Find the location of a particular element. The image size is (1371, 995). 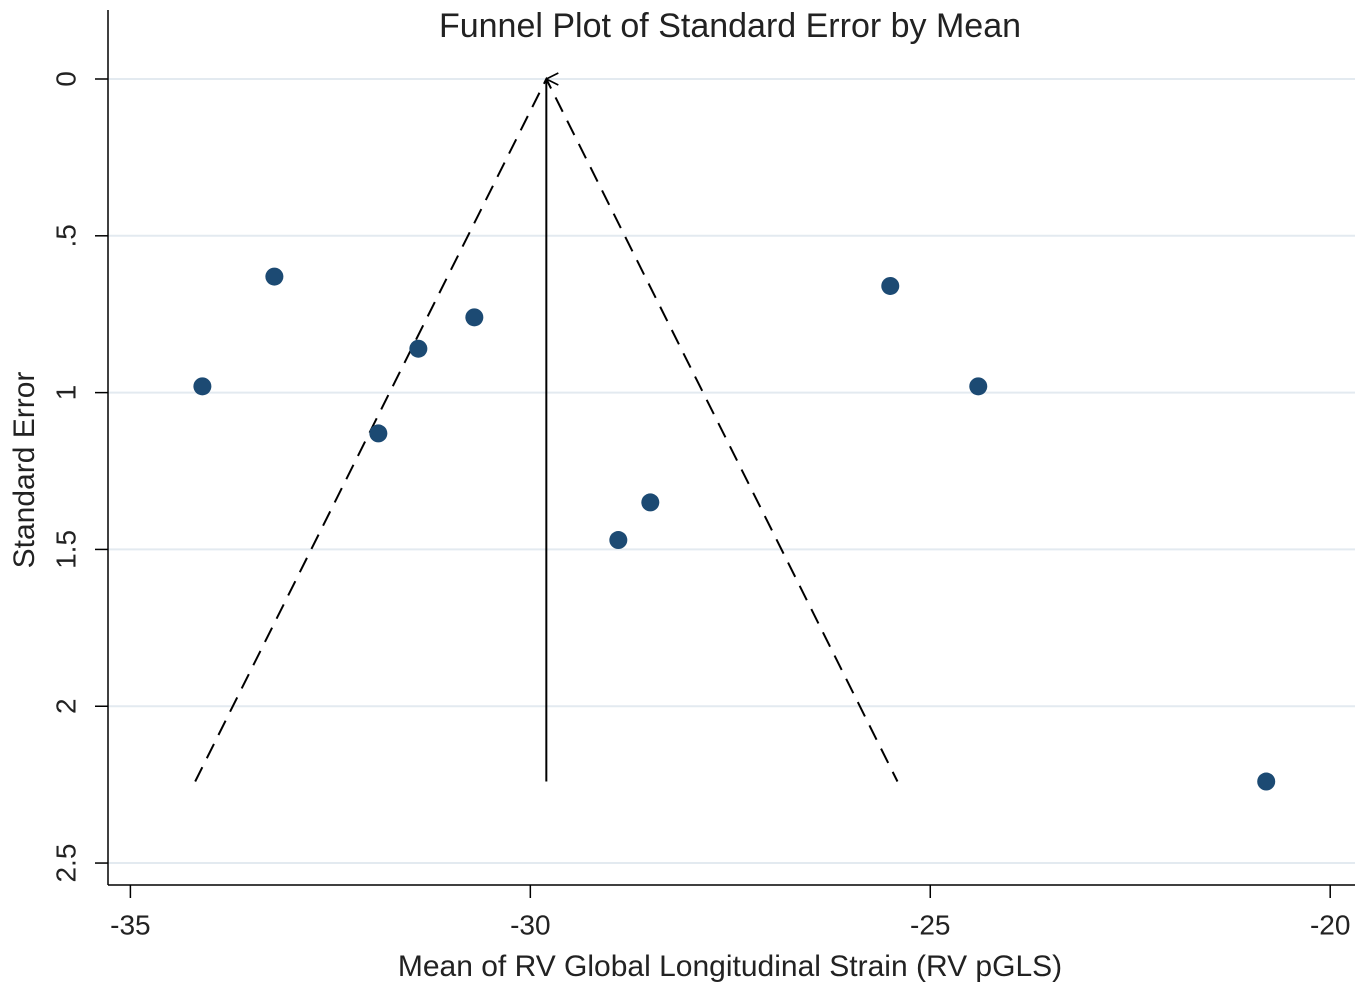

x-tick-label: -30 is located at coordinates (530, 924).